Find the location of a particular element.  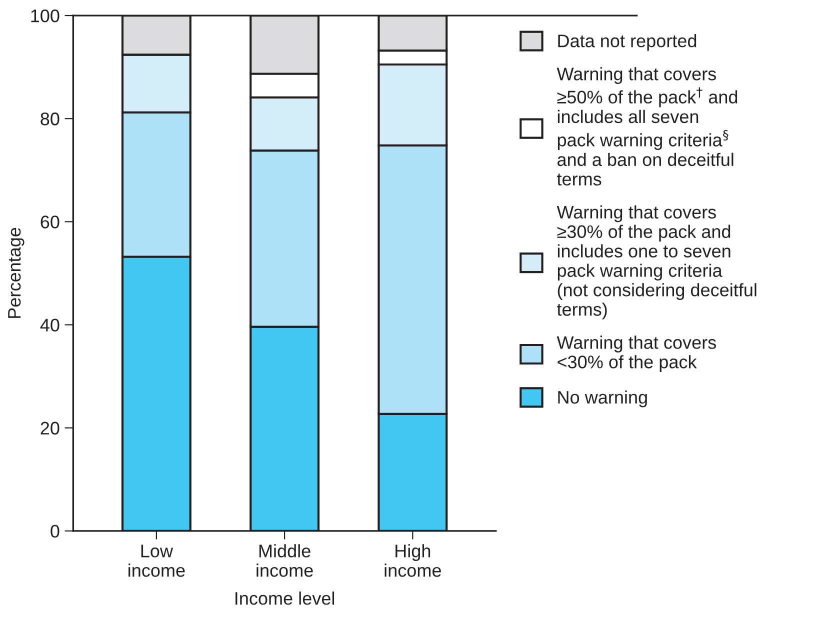

y-axis-title: Percentage is located at coordinates (16, 273).